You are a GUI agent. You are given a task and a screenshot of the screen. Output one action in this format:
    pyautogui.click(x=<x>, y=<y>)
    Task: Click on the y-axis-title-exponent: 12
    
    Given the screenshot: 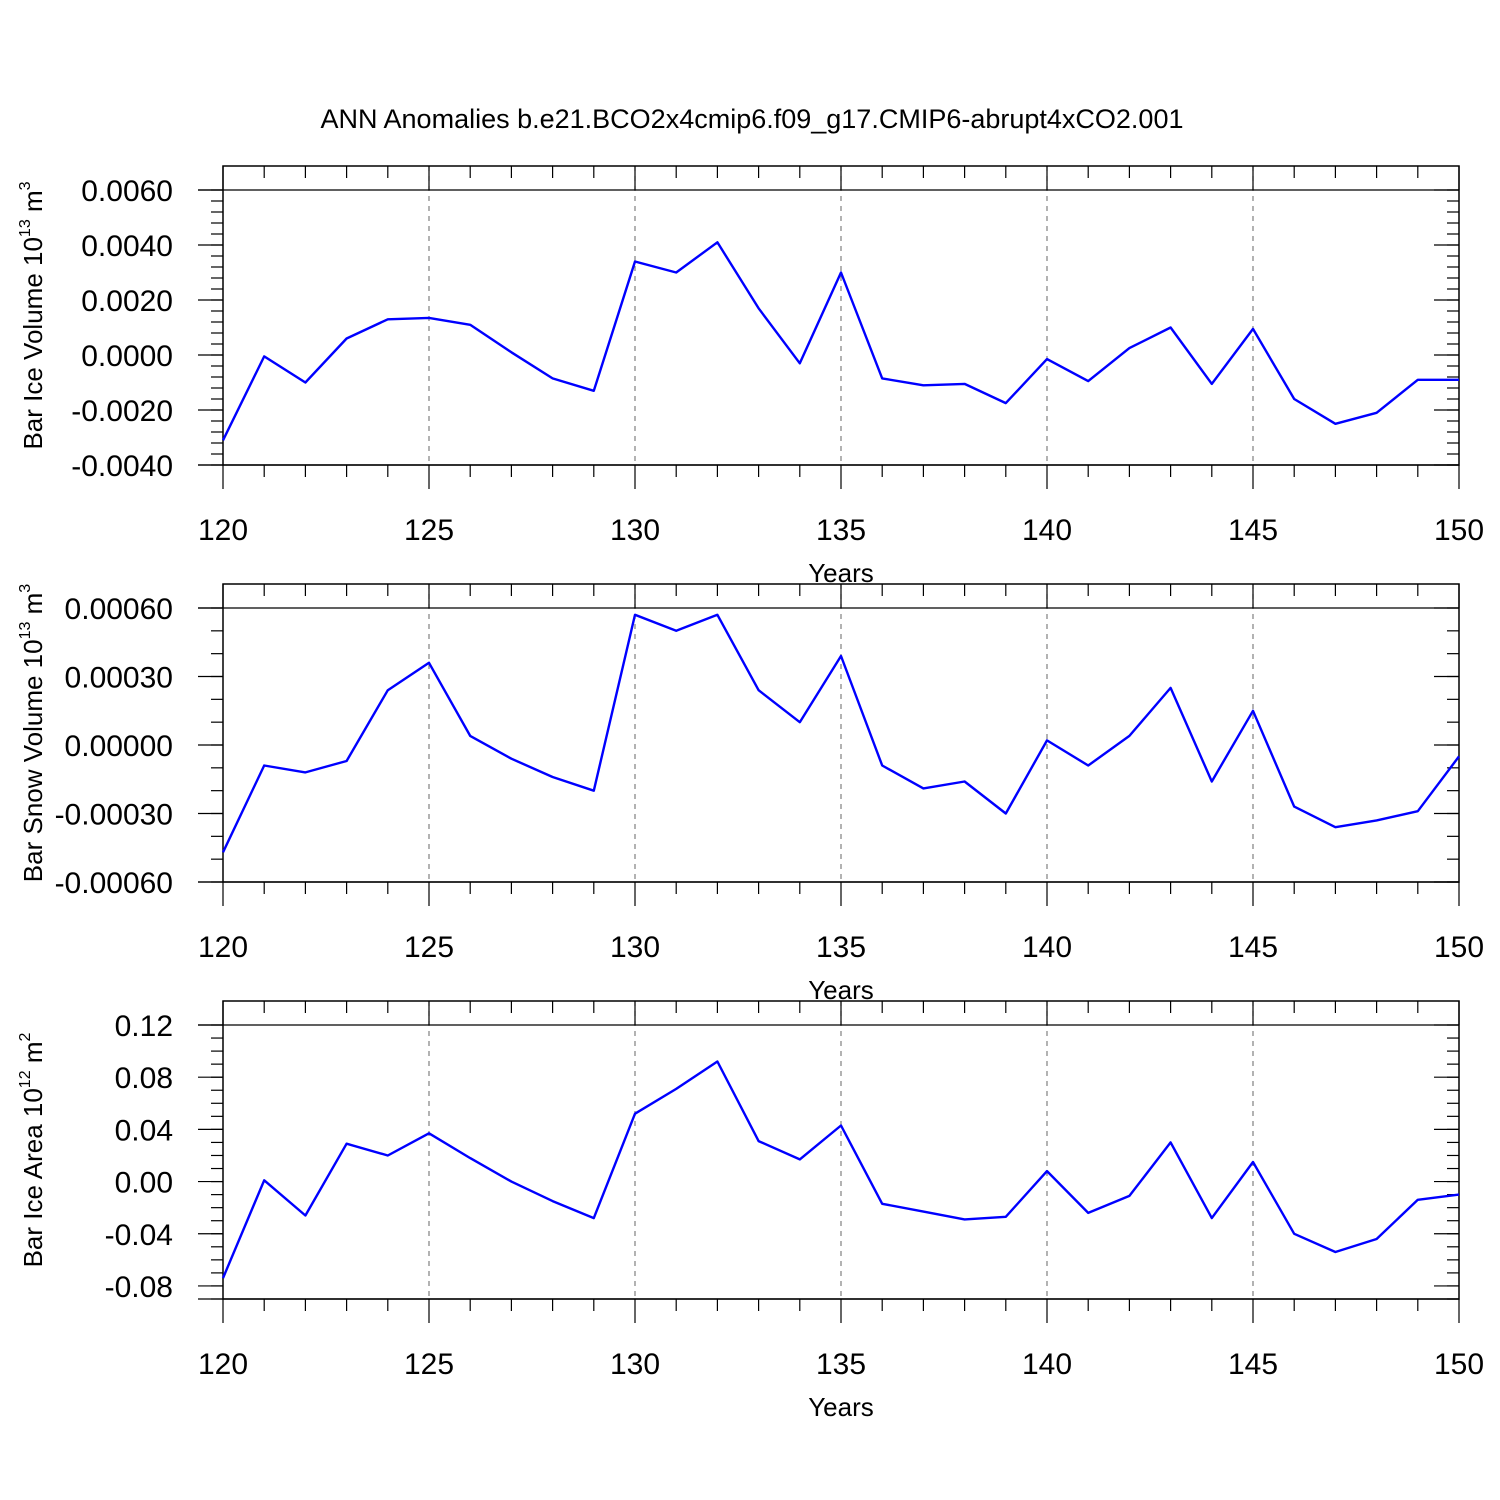 What is the action you would take?
    pyautogui.click(x=25, y=1079)
    